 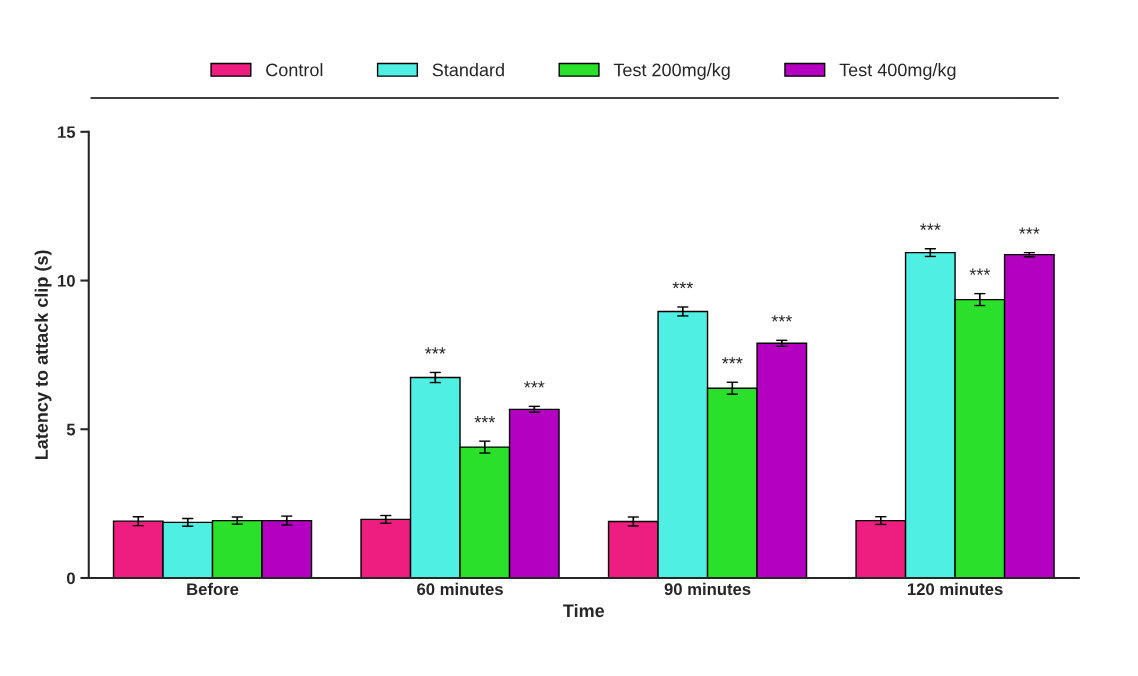 What do you see at coordinates (468, 70) in the screenshot?
I see `legend-label: Standard` at bounding box center [468, 70].